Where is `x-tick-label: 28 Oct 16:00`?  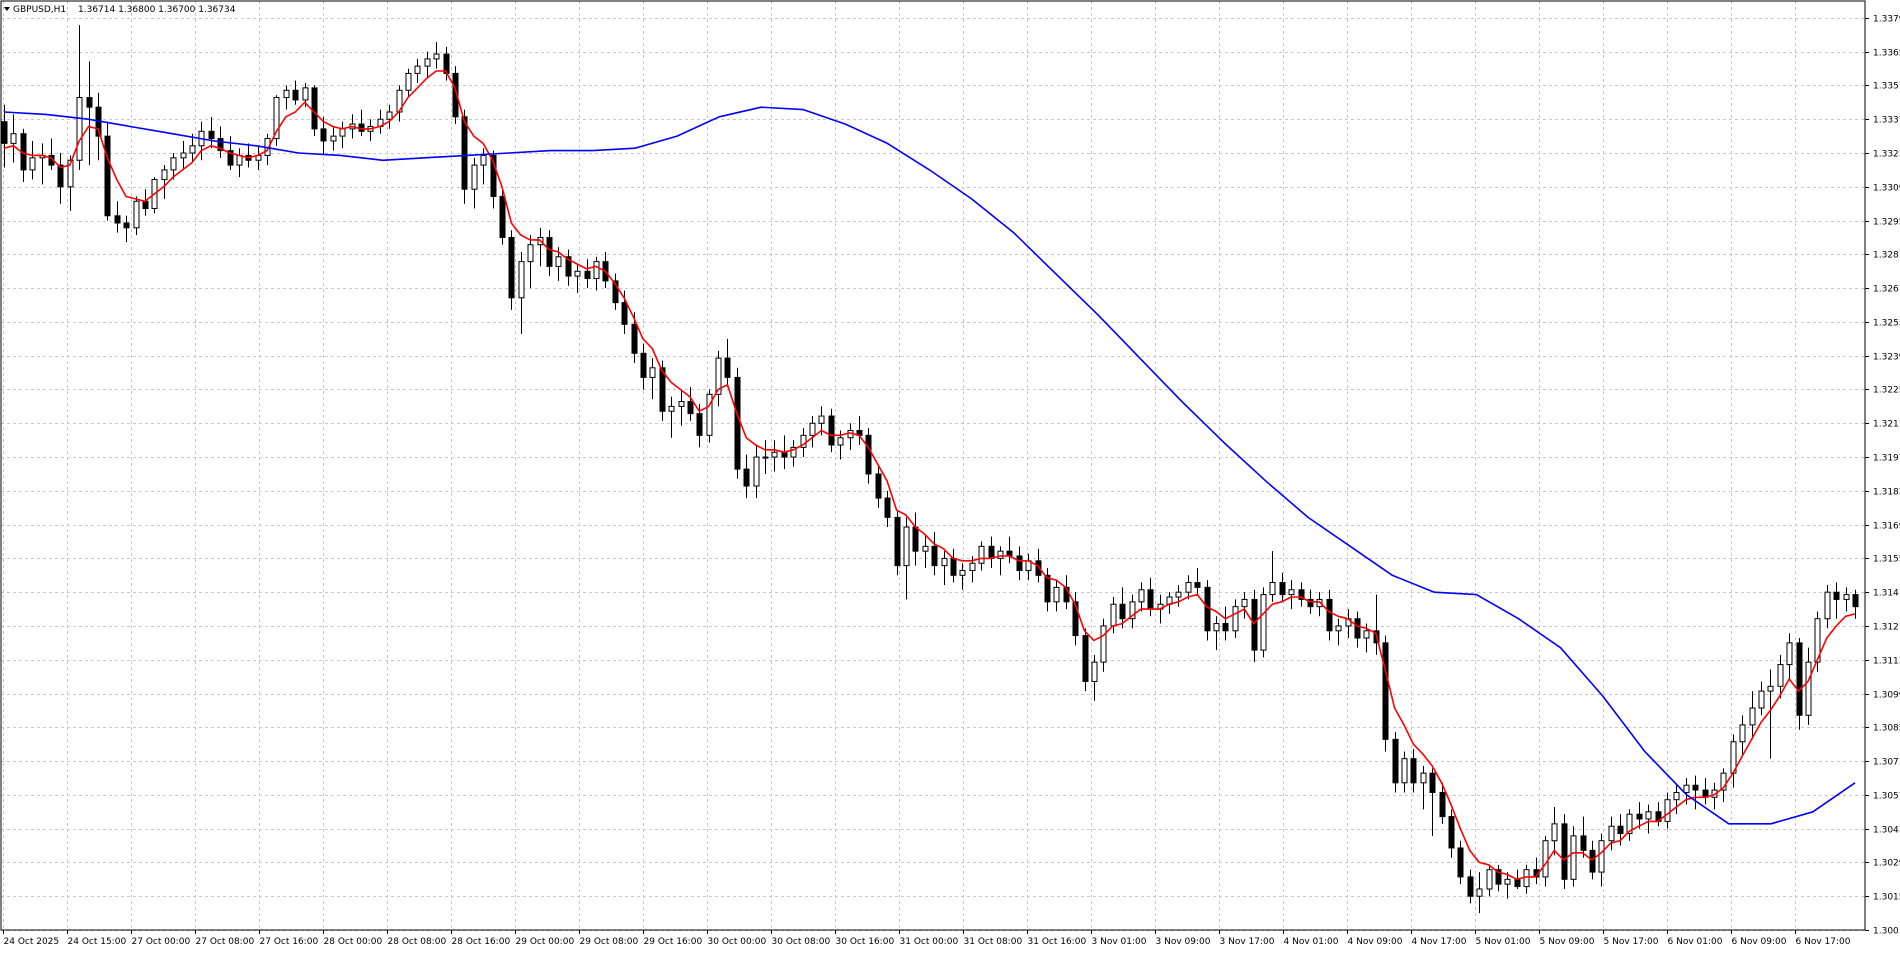
x-tick-label: 28 Oct 16:00 is located at coordinates (481, 942).